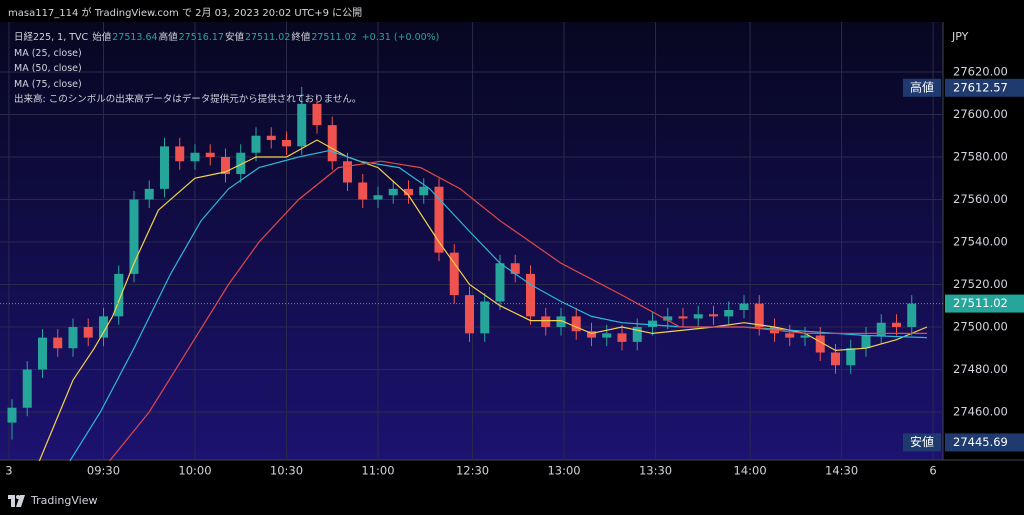 Image resolution: width=1024 pixels, height=515 pixels. Describe the element at coordinates (301, 37) in the screenshot. I see `ohlc-label: 終値` at that location.